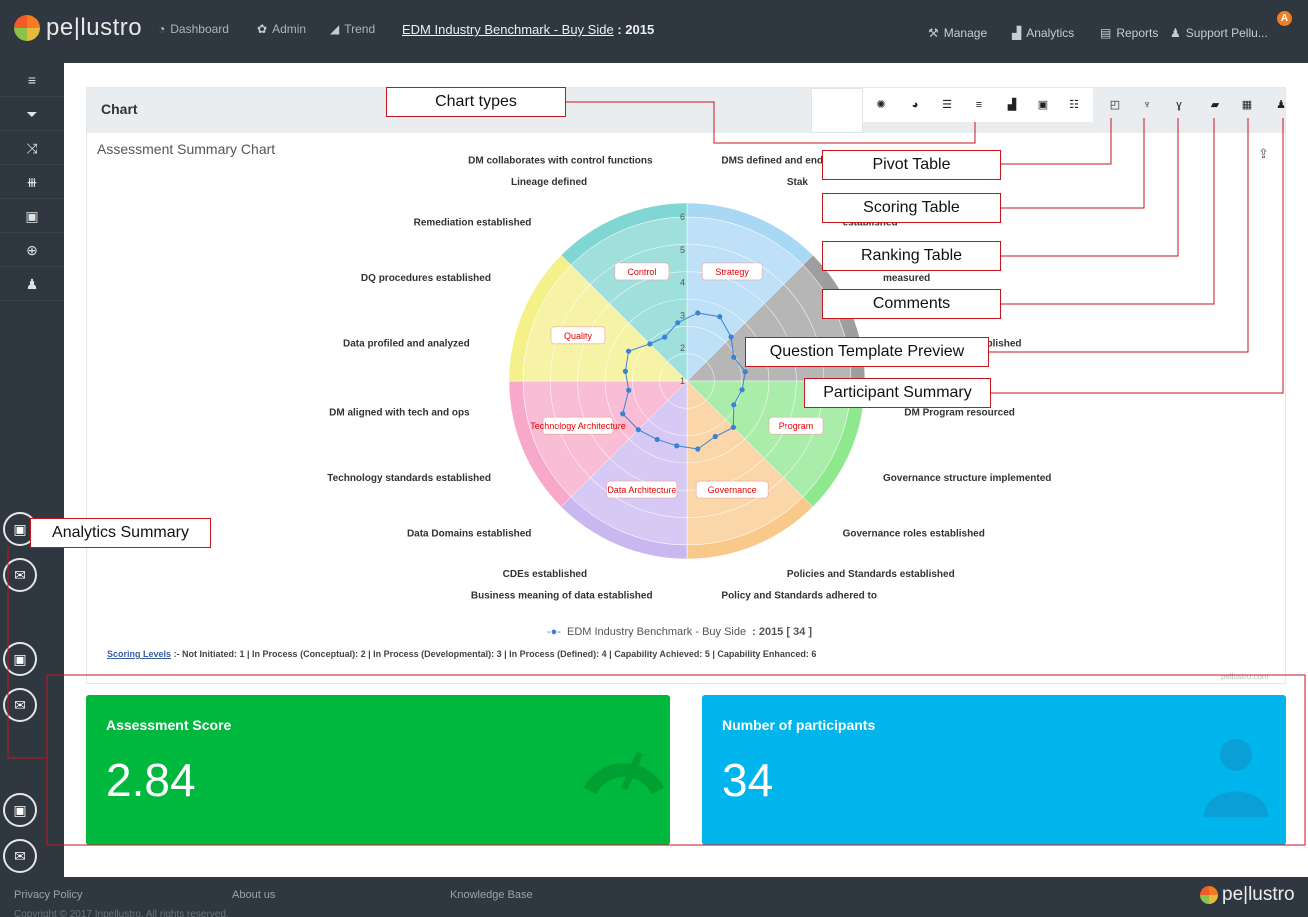  Describe the element at coordinates (1129, 33) in the screenshot. I see `nav-reports: ▤ Reports` at that location.